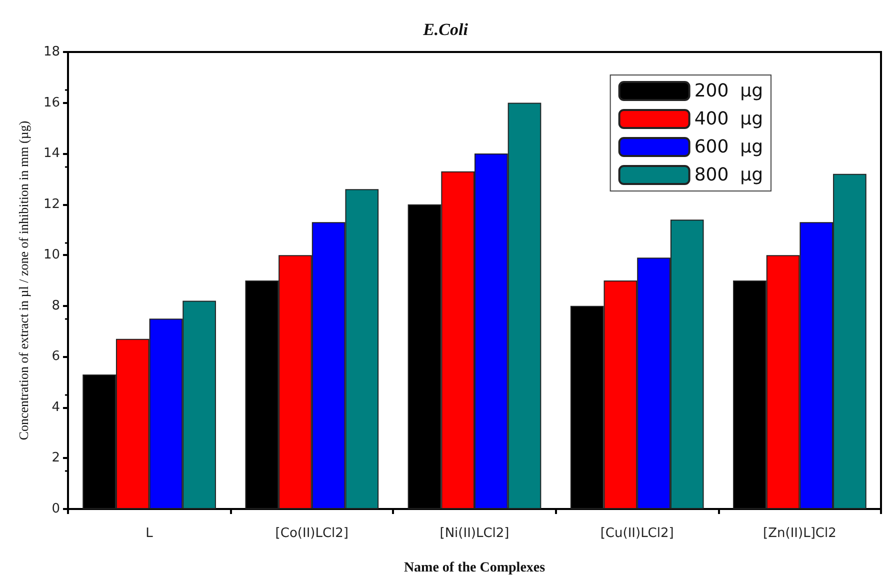 Image resolution: width=891 pixels, height=580 pixels. What do you see at coordinates (729, 119) in the screenshot?
I see `legend-label: 400 µg` at bounding box center [729, 119].